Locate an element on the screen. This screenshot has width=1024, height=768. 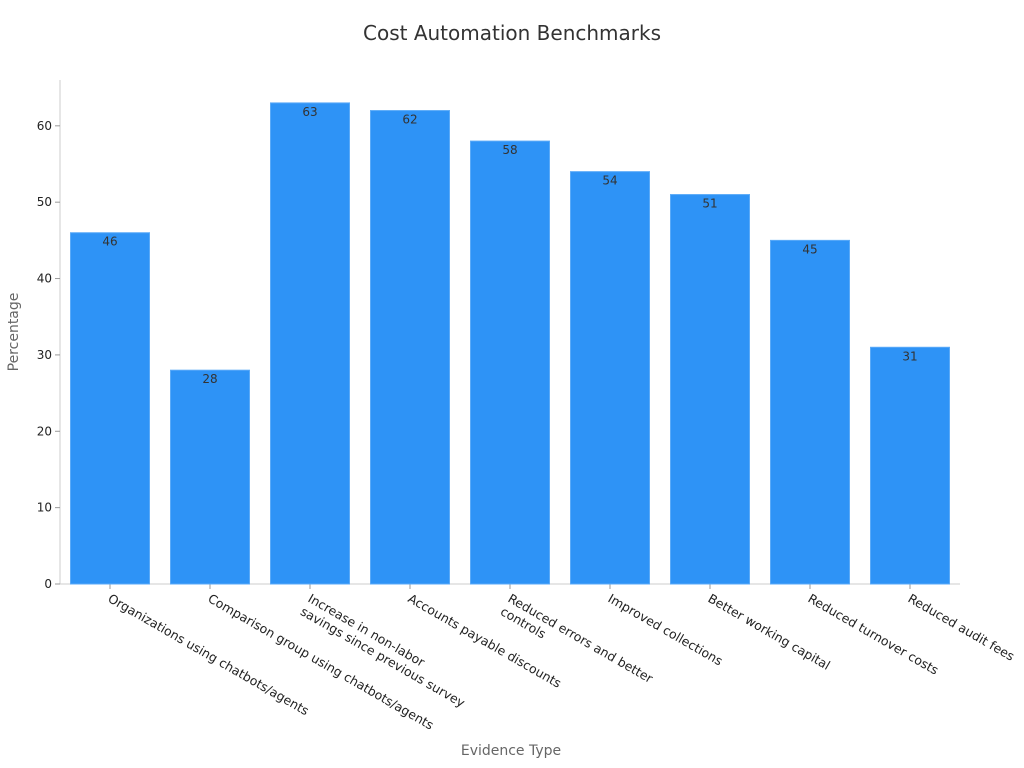
x-axis-title: Evidence Type is located at coordinates (511, 751).